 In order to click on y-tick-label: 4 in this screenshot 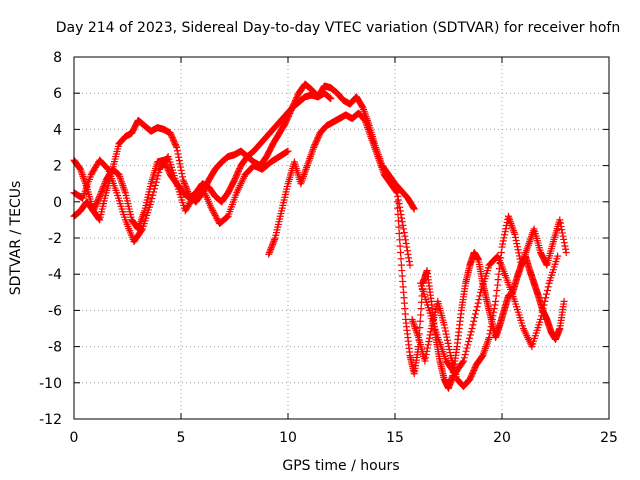, I will do `click(57, 130)`.